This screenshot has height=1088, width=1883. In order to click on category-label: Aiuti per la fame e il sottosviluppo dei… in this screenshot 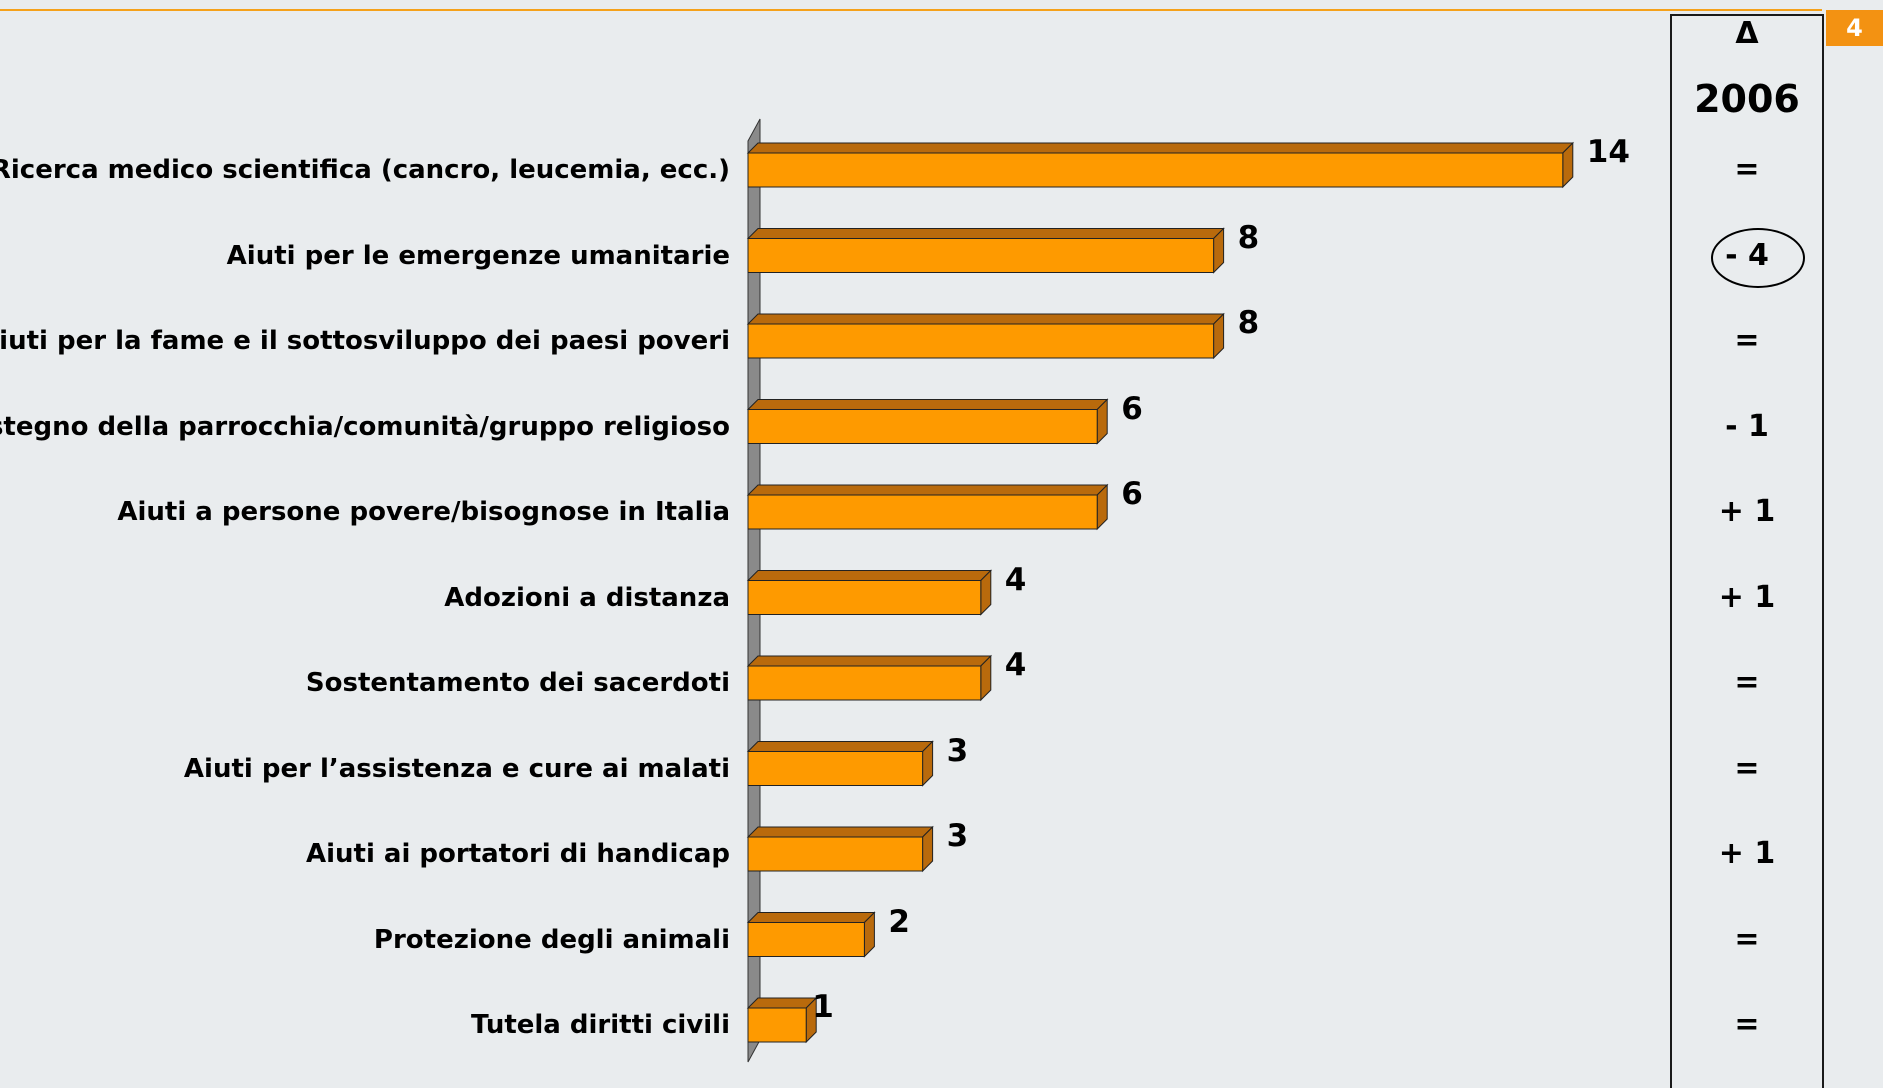, I will do `click(365, 341)`.